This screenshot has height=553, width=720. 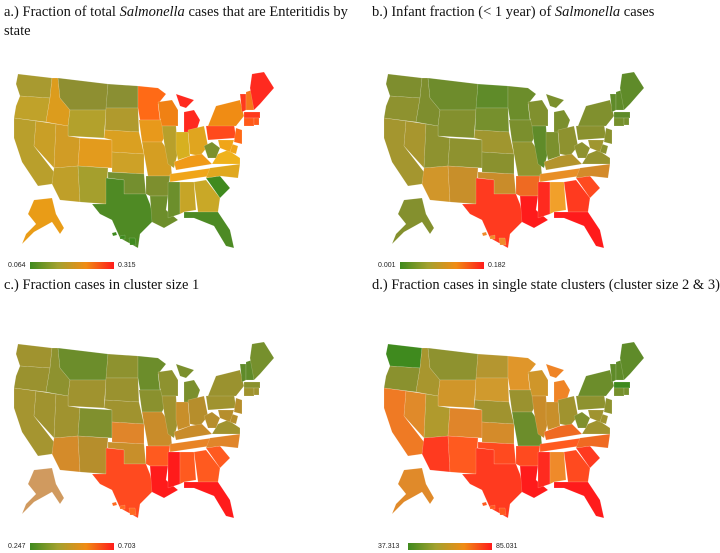 I want to click on panel-a-title-text-1: Fraction of total, so click(x=69, y=12).